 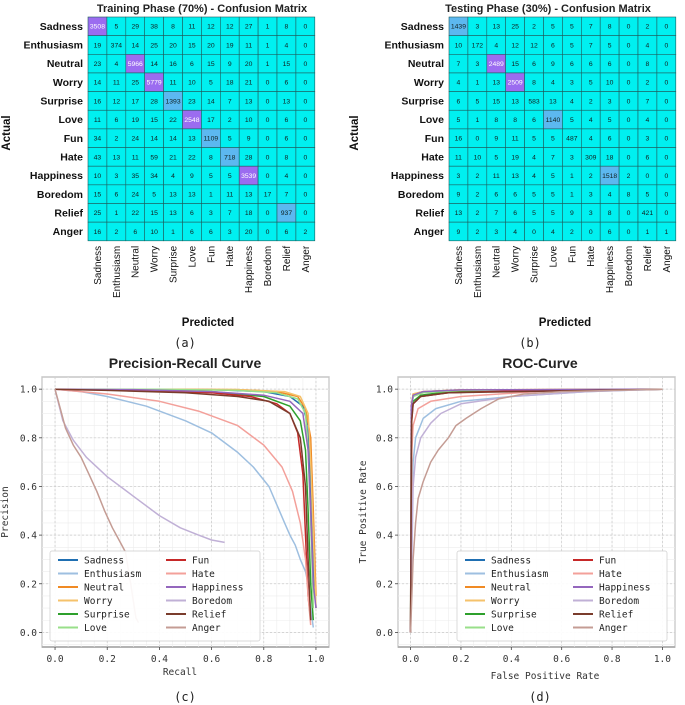 I want to click on legend-label-hate: Hate, so click(x=610, y=574).